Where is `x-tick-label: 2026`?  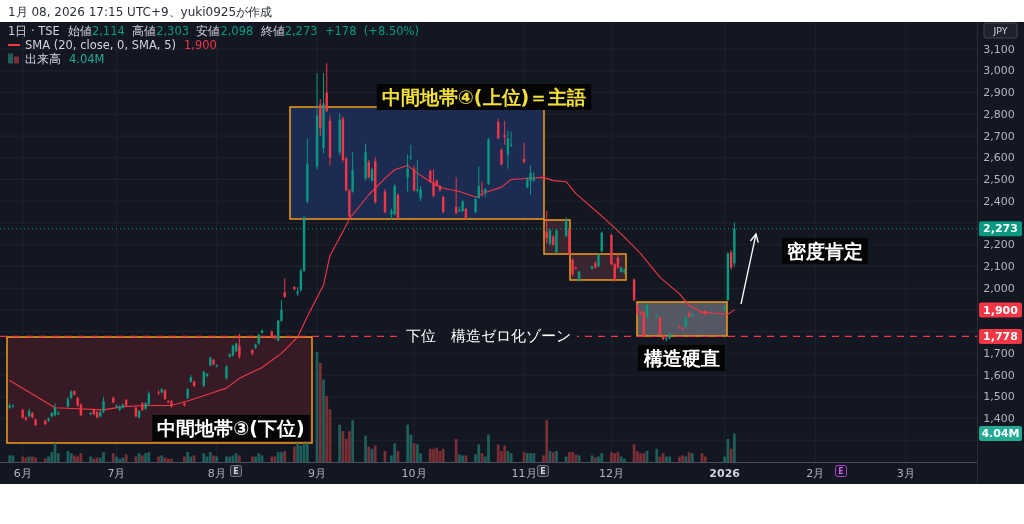 x-tick-label: 2026 is located at coordinates (724, 473).